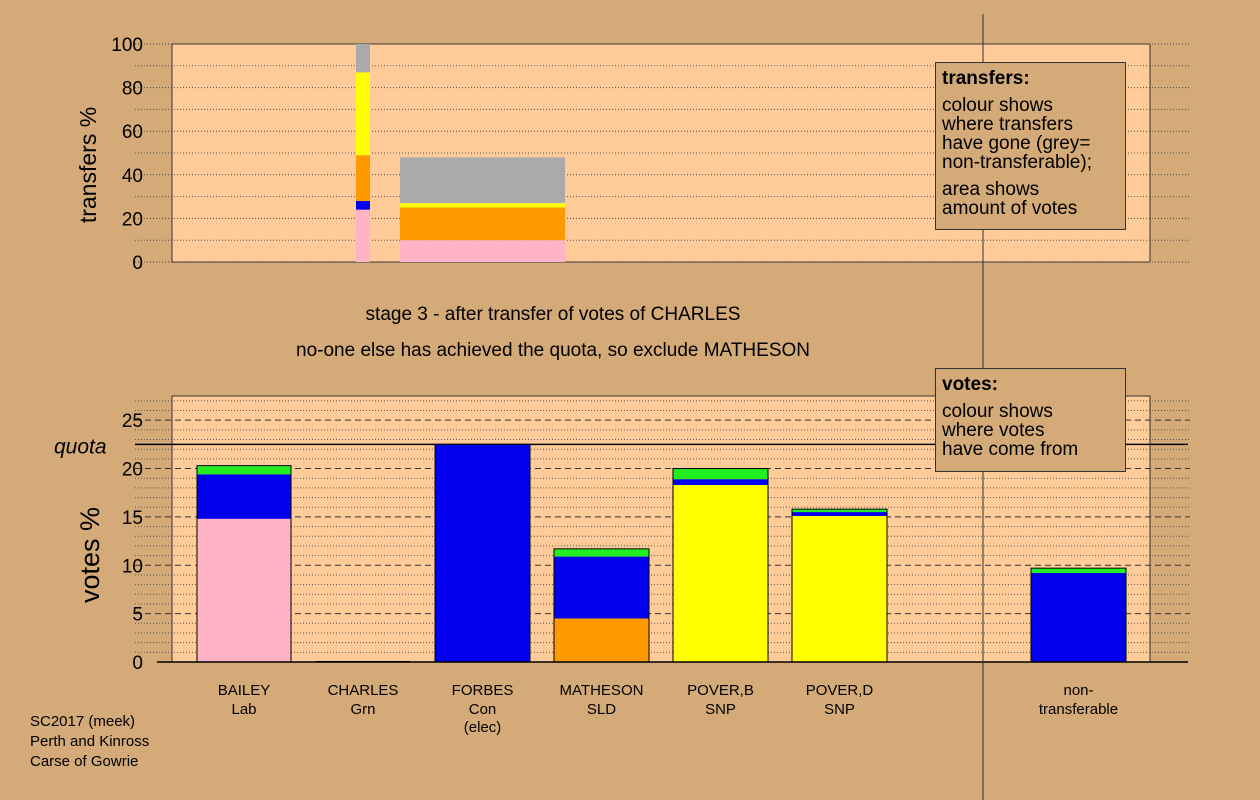 The height and width of the screenshot is (800, 1260). What do you see at coordinates (132, 566) in the screenshot?
I see `votes-y-tick-label: 10` at bounding box center [132, 566].